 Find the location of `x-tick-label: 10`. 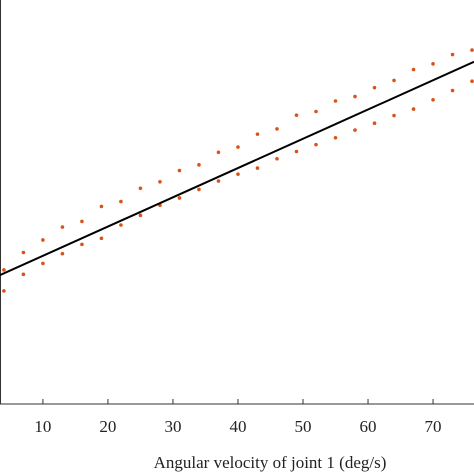

x-tick-label: 10 is located at coordinates (42, 426).